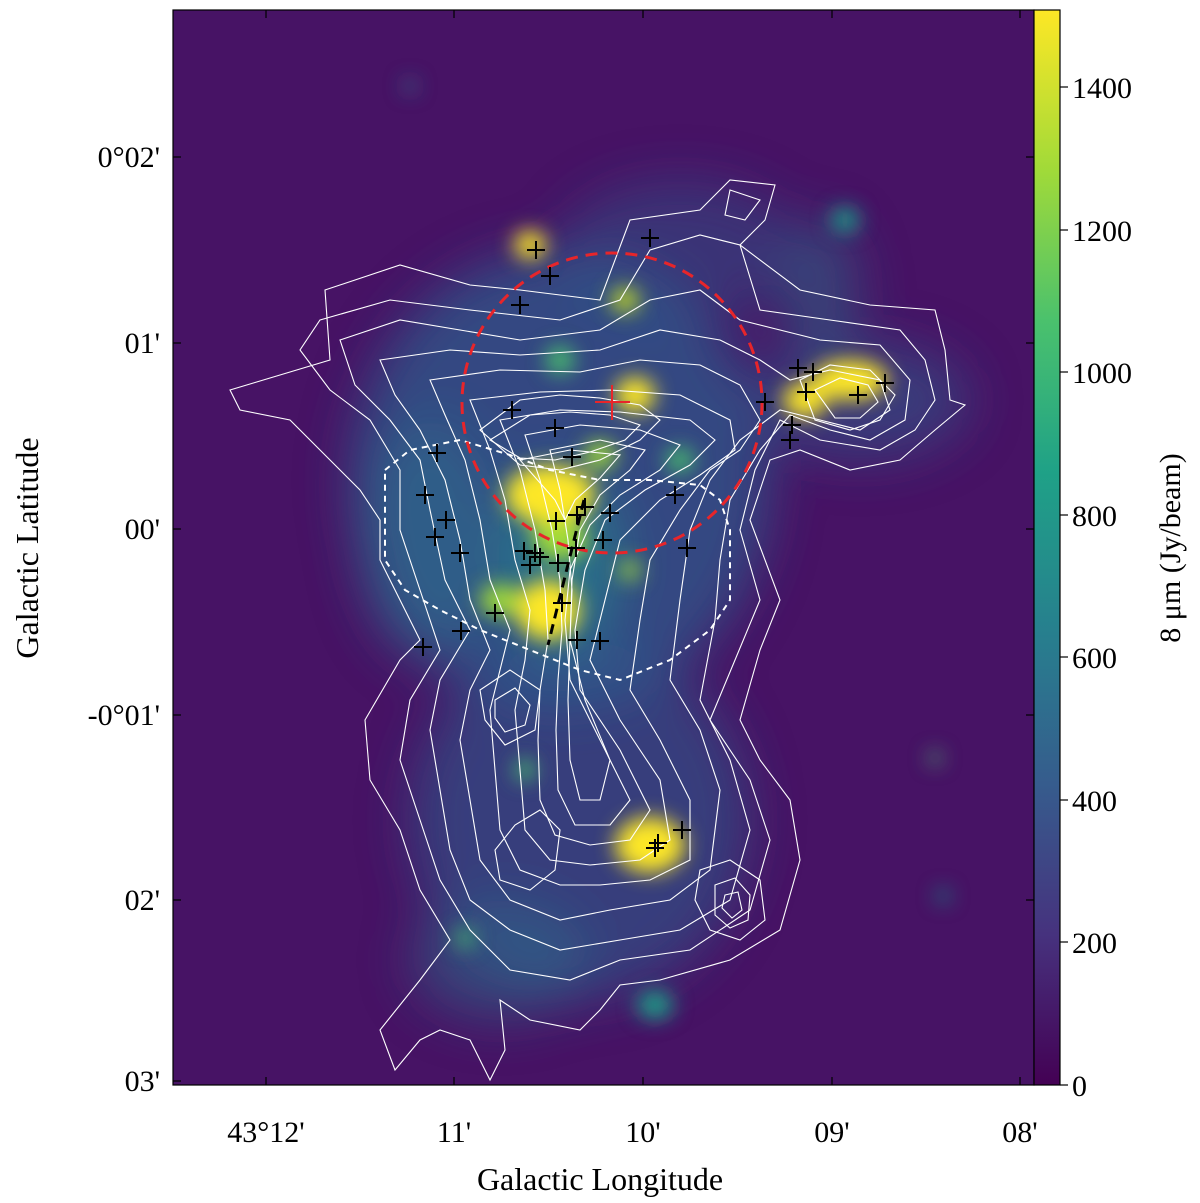  Describe the element at coordinates (1094, 658) in the screenshot. I see `colorbar-tick-label: 600` at that location.